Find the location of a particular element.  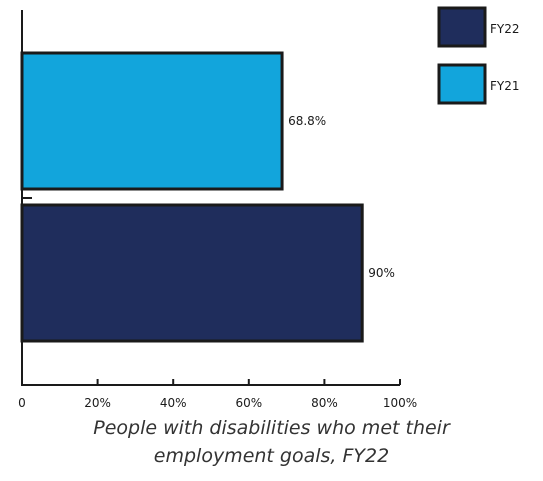

bar-fy21 is located at coordinates (152, 121).